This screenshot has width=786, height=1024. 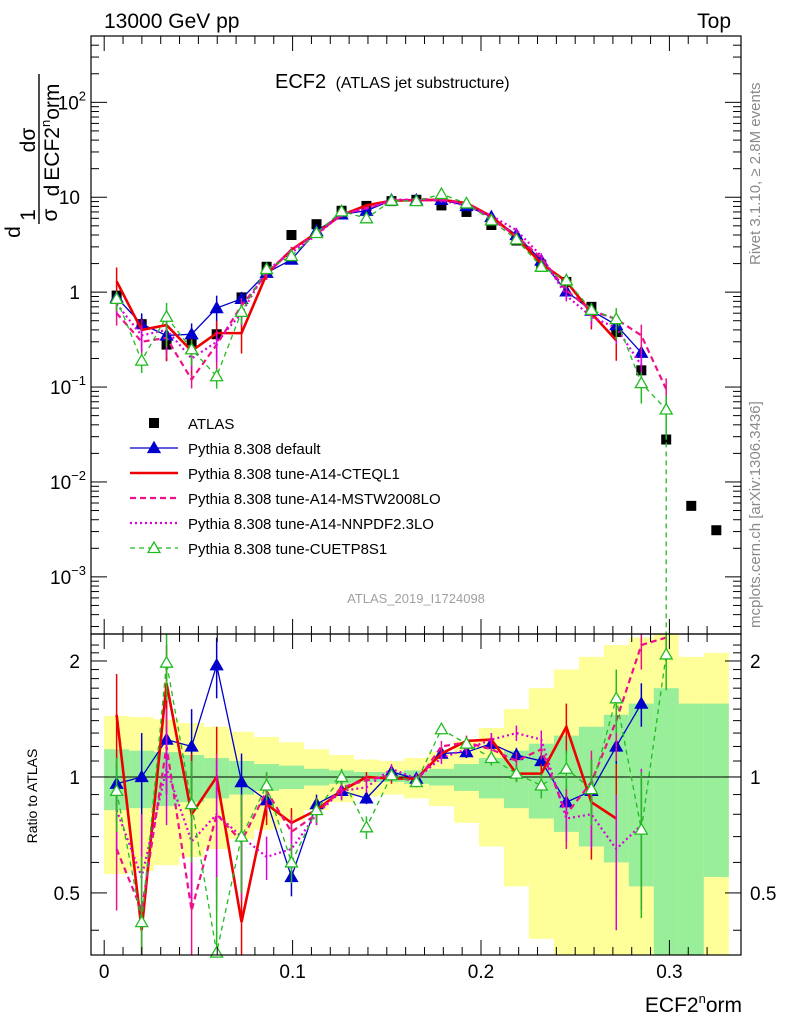 I want to click on ratio-y-tick-label-right: 0.5, so click(x=763, y=894).